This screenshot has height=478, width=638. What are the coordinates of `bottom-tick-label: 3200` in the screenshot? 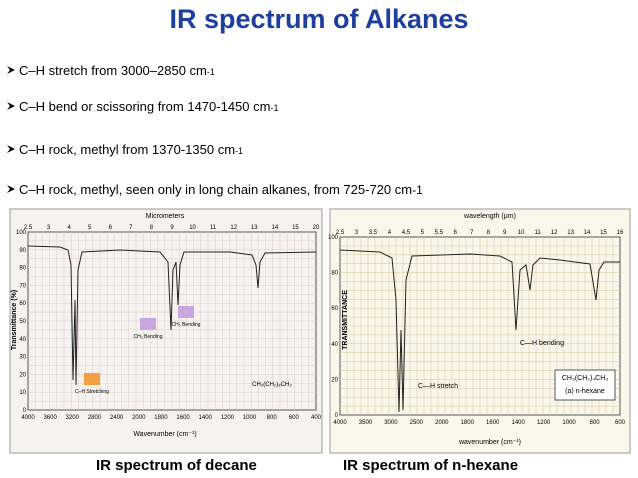 It's located at (73, 418).